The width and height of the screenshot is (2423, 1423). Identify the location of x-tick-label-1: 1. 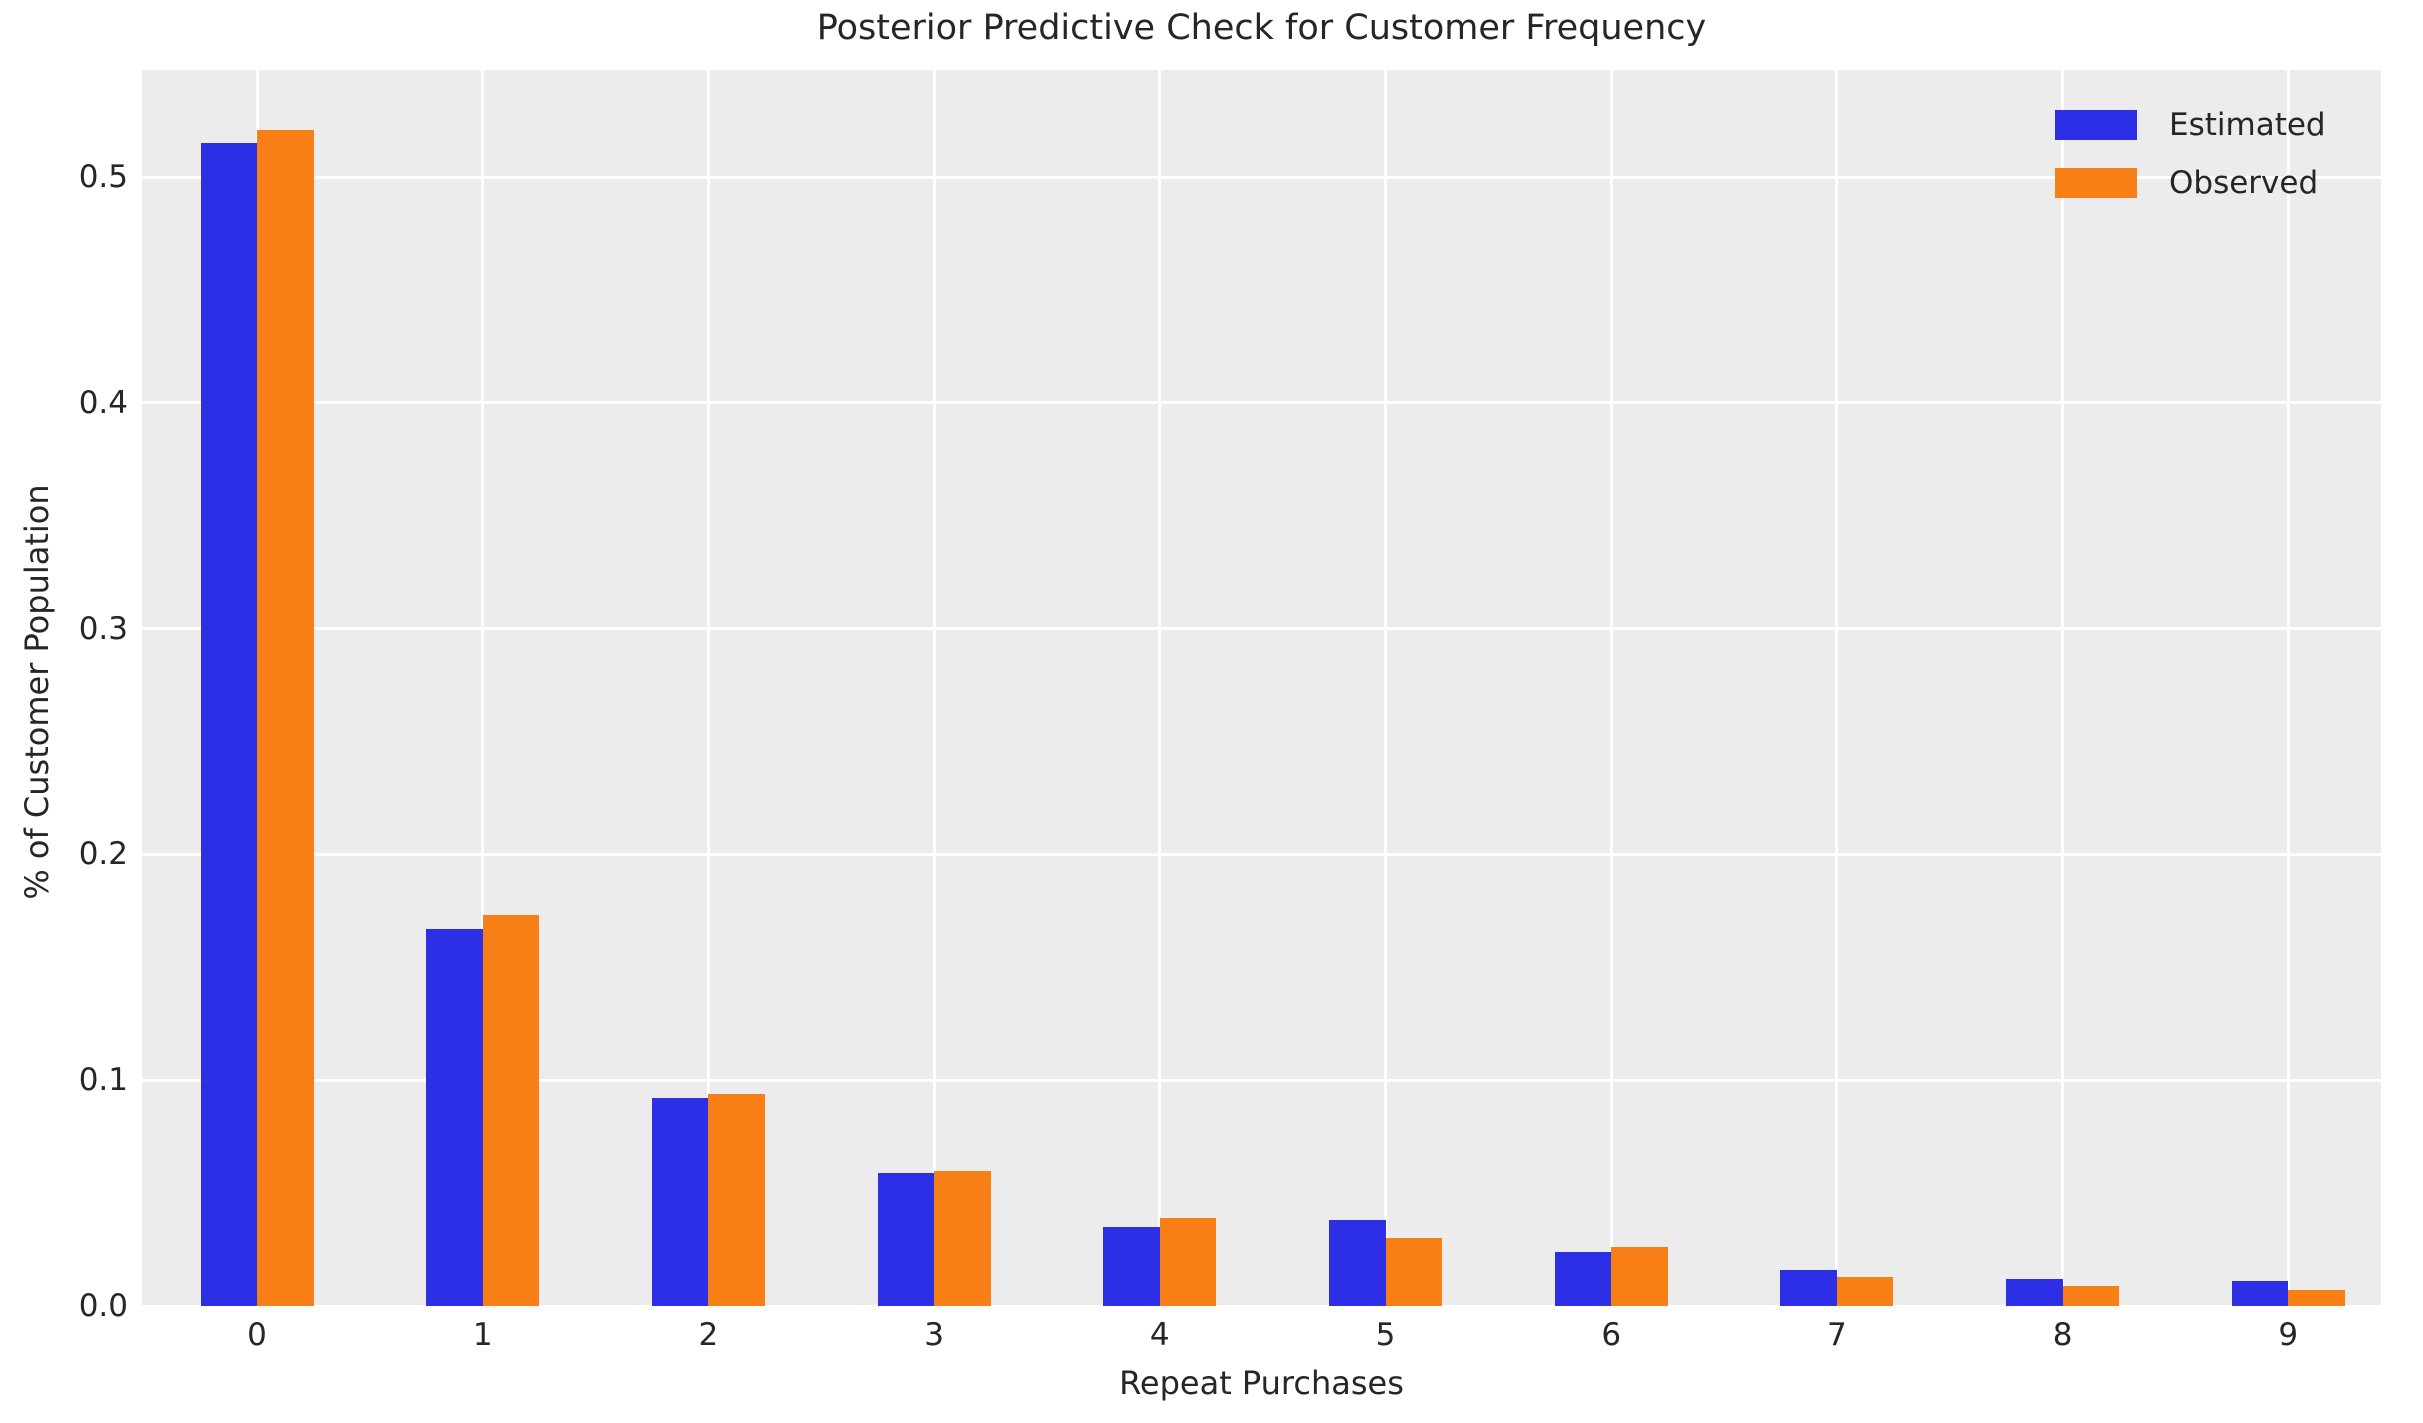
(482, 1335).